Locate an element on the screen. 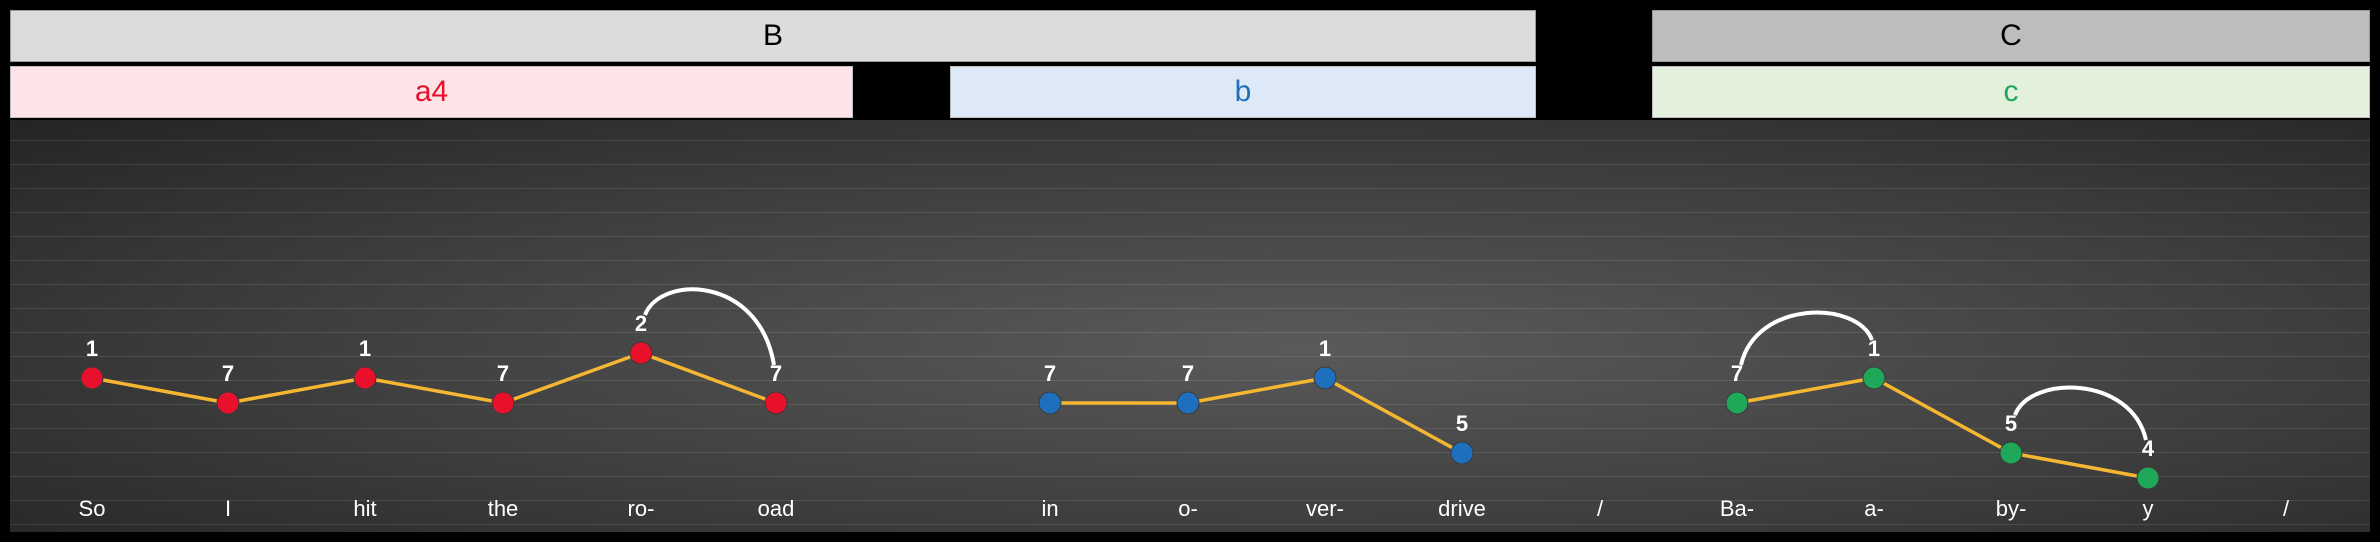 This screenshot has width=2380, height=542. section-label-c: C is located at coordinates (2011, 36).